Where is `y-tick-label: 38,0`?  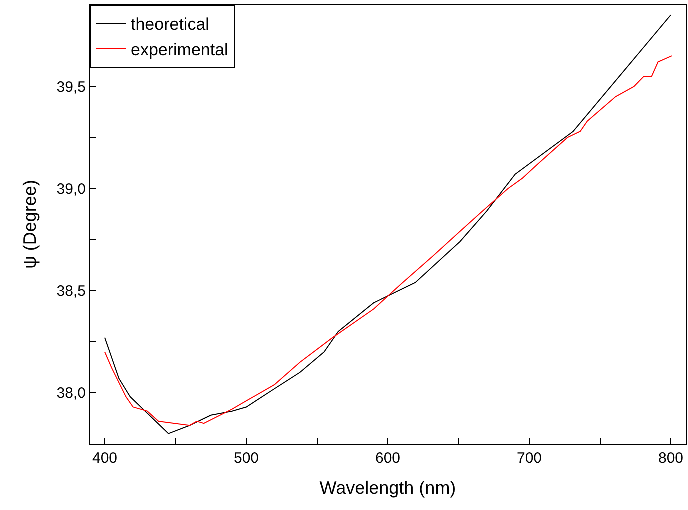
y-tick-label: 38,0 is located at coordinates (71, 393).